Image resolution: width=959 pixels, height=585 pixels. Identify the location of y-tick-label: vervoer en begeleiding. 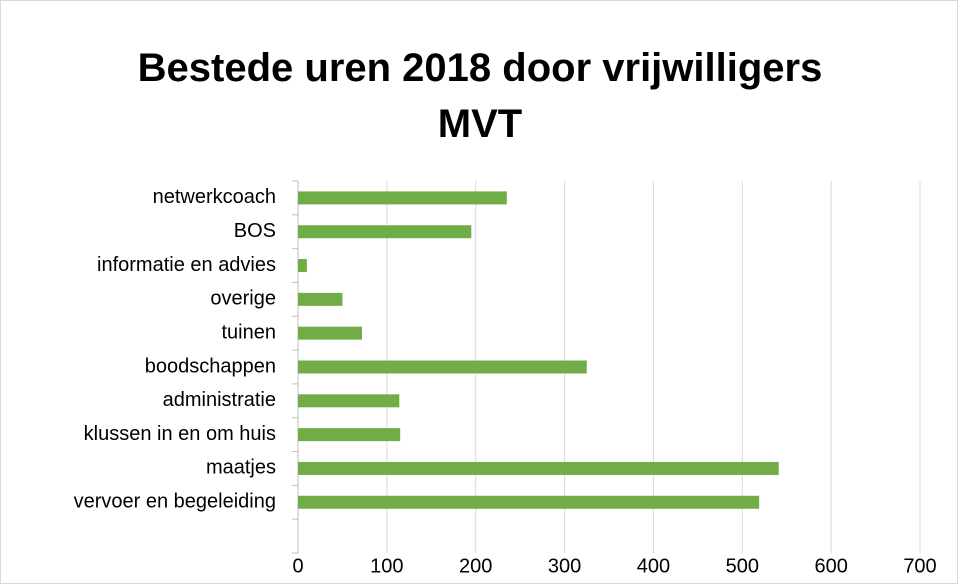
(175, 502).